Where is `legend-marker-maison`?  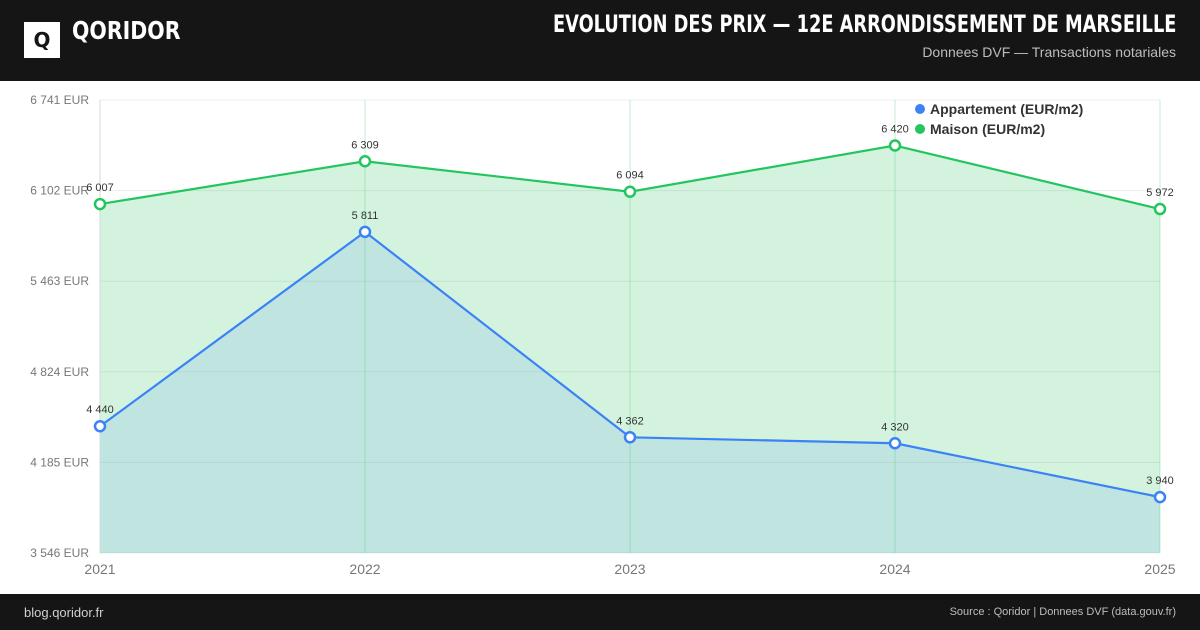
legend-marker-maison is located at coordinates (920, 129).